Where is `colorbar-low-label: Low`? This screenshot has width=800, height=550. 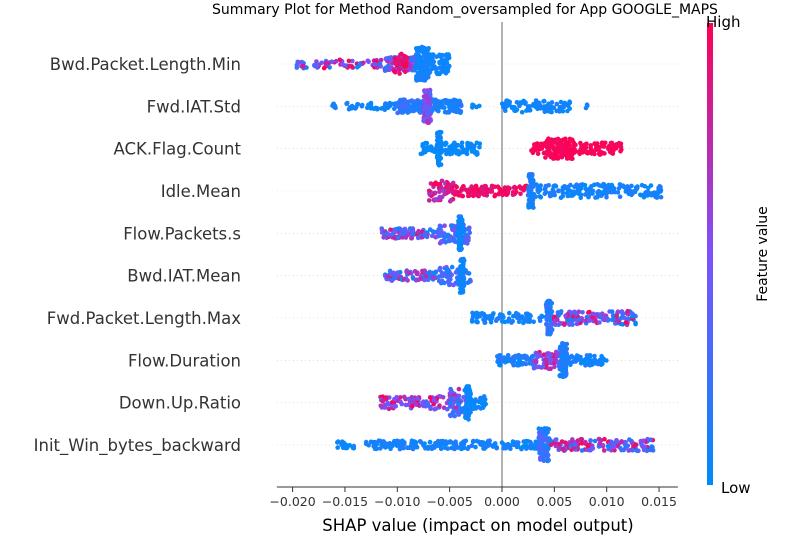
colorbar-low-label: Low is located at coordinates (736, 488).